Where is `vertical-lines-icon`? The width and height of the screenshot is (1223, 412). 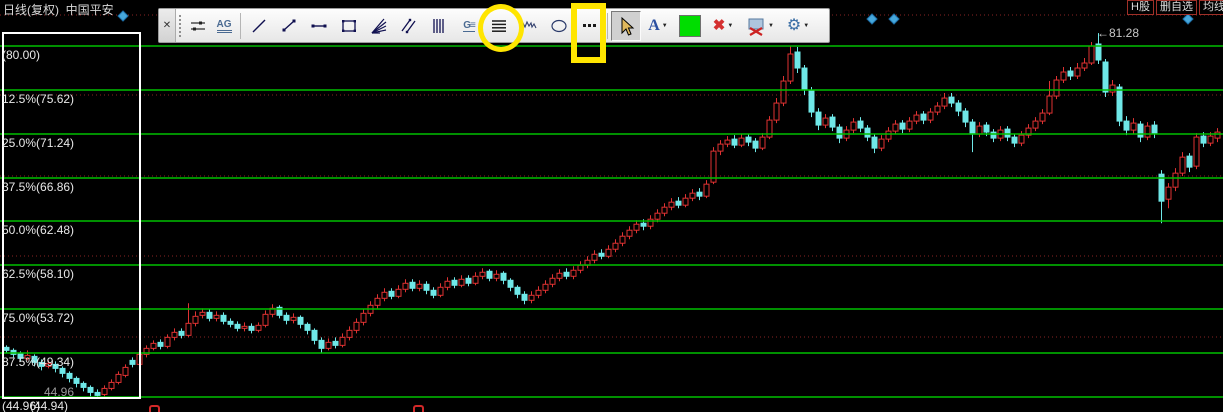 vertical-lines-icon is located at coordinates (438, 25).